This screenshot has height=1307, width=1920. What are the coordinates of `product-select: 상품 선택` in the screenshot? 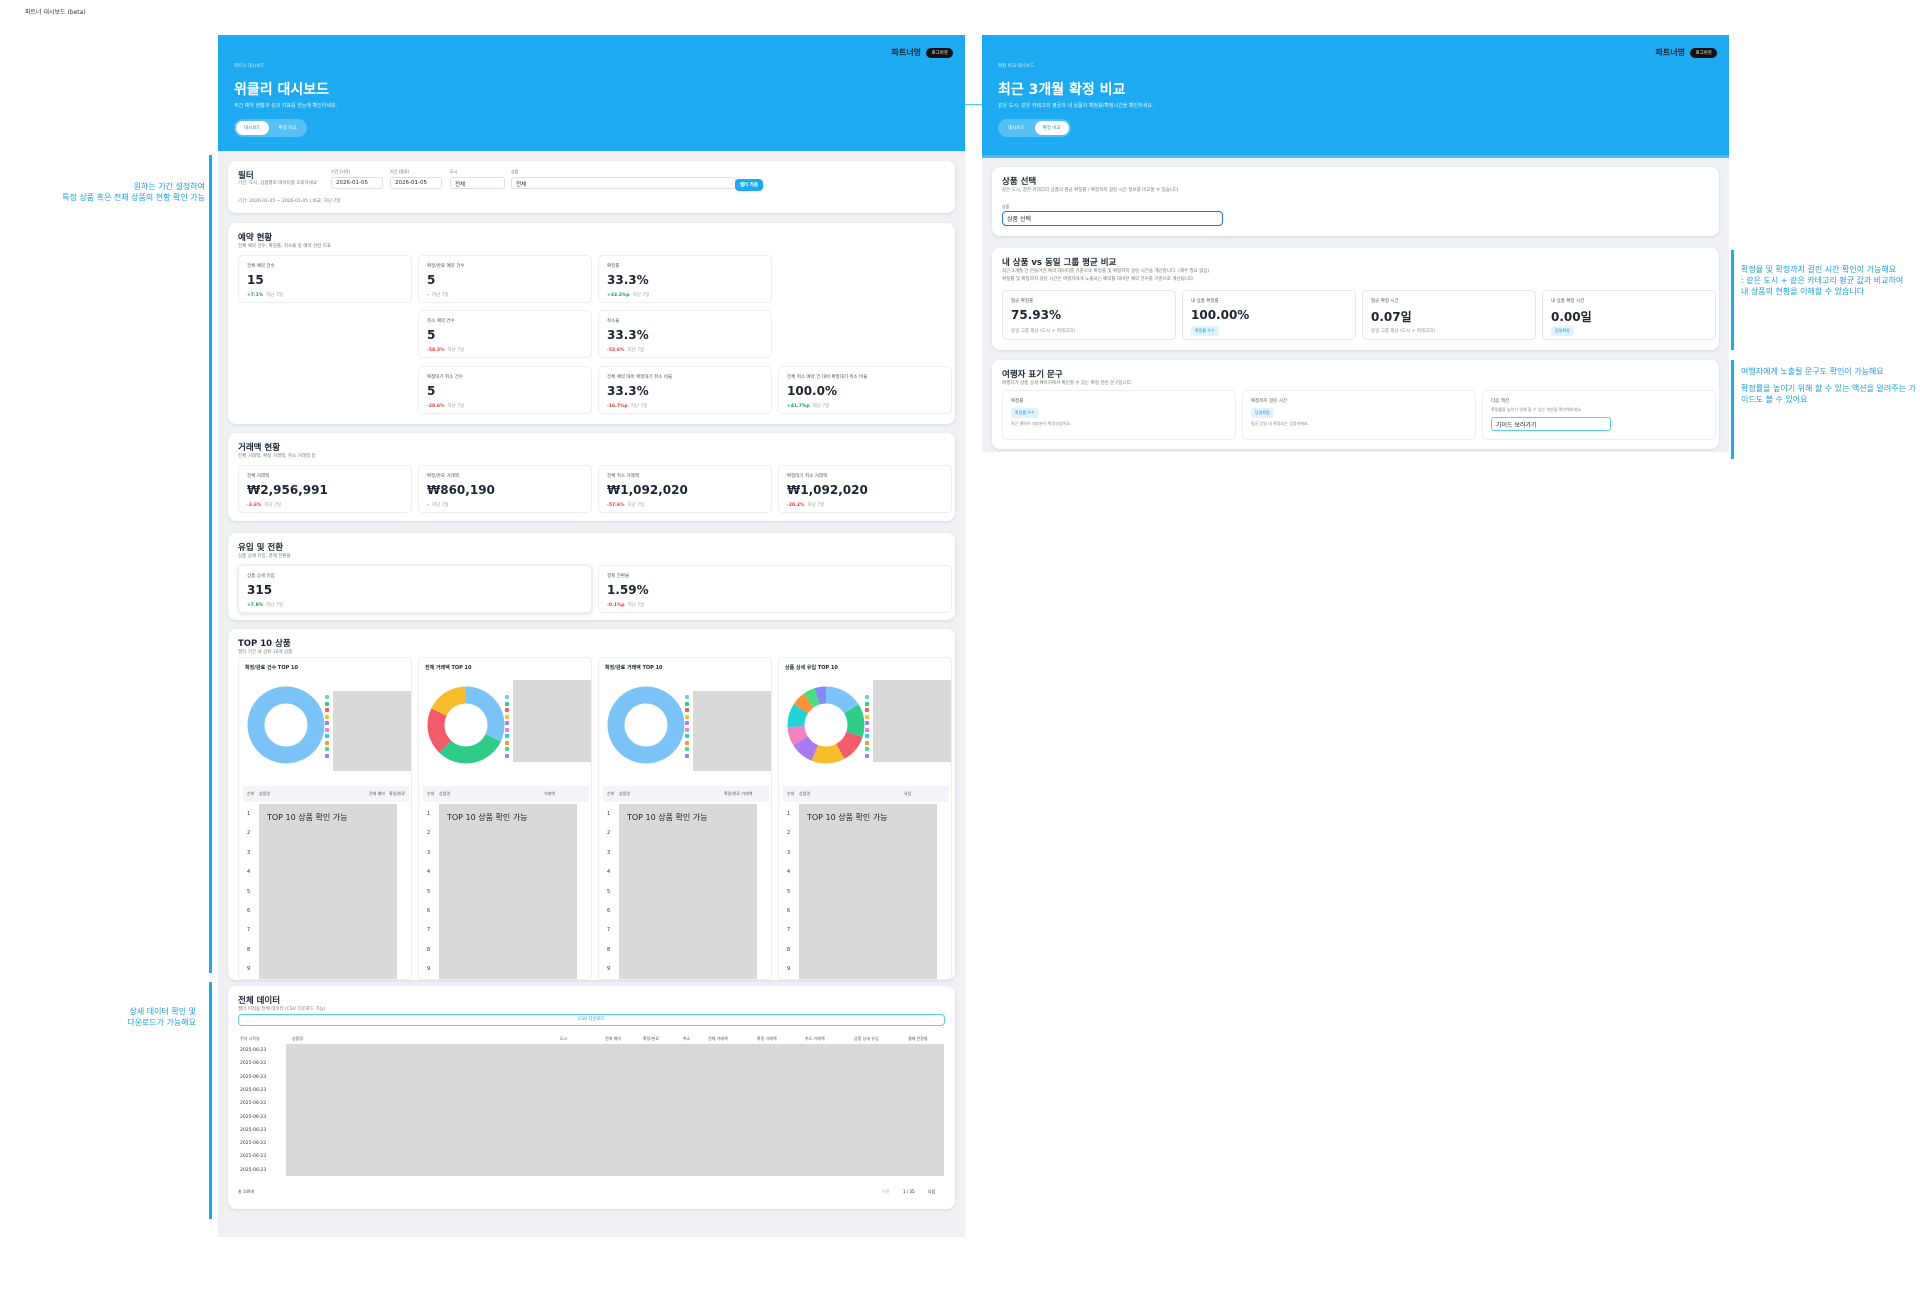 It's located at (1112, 218).